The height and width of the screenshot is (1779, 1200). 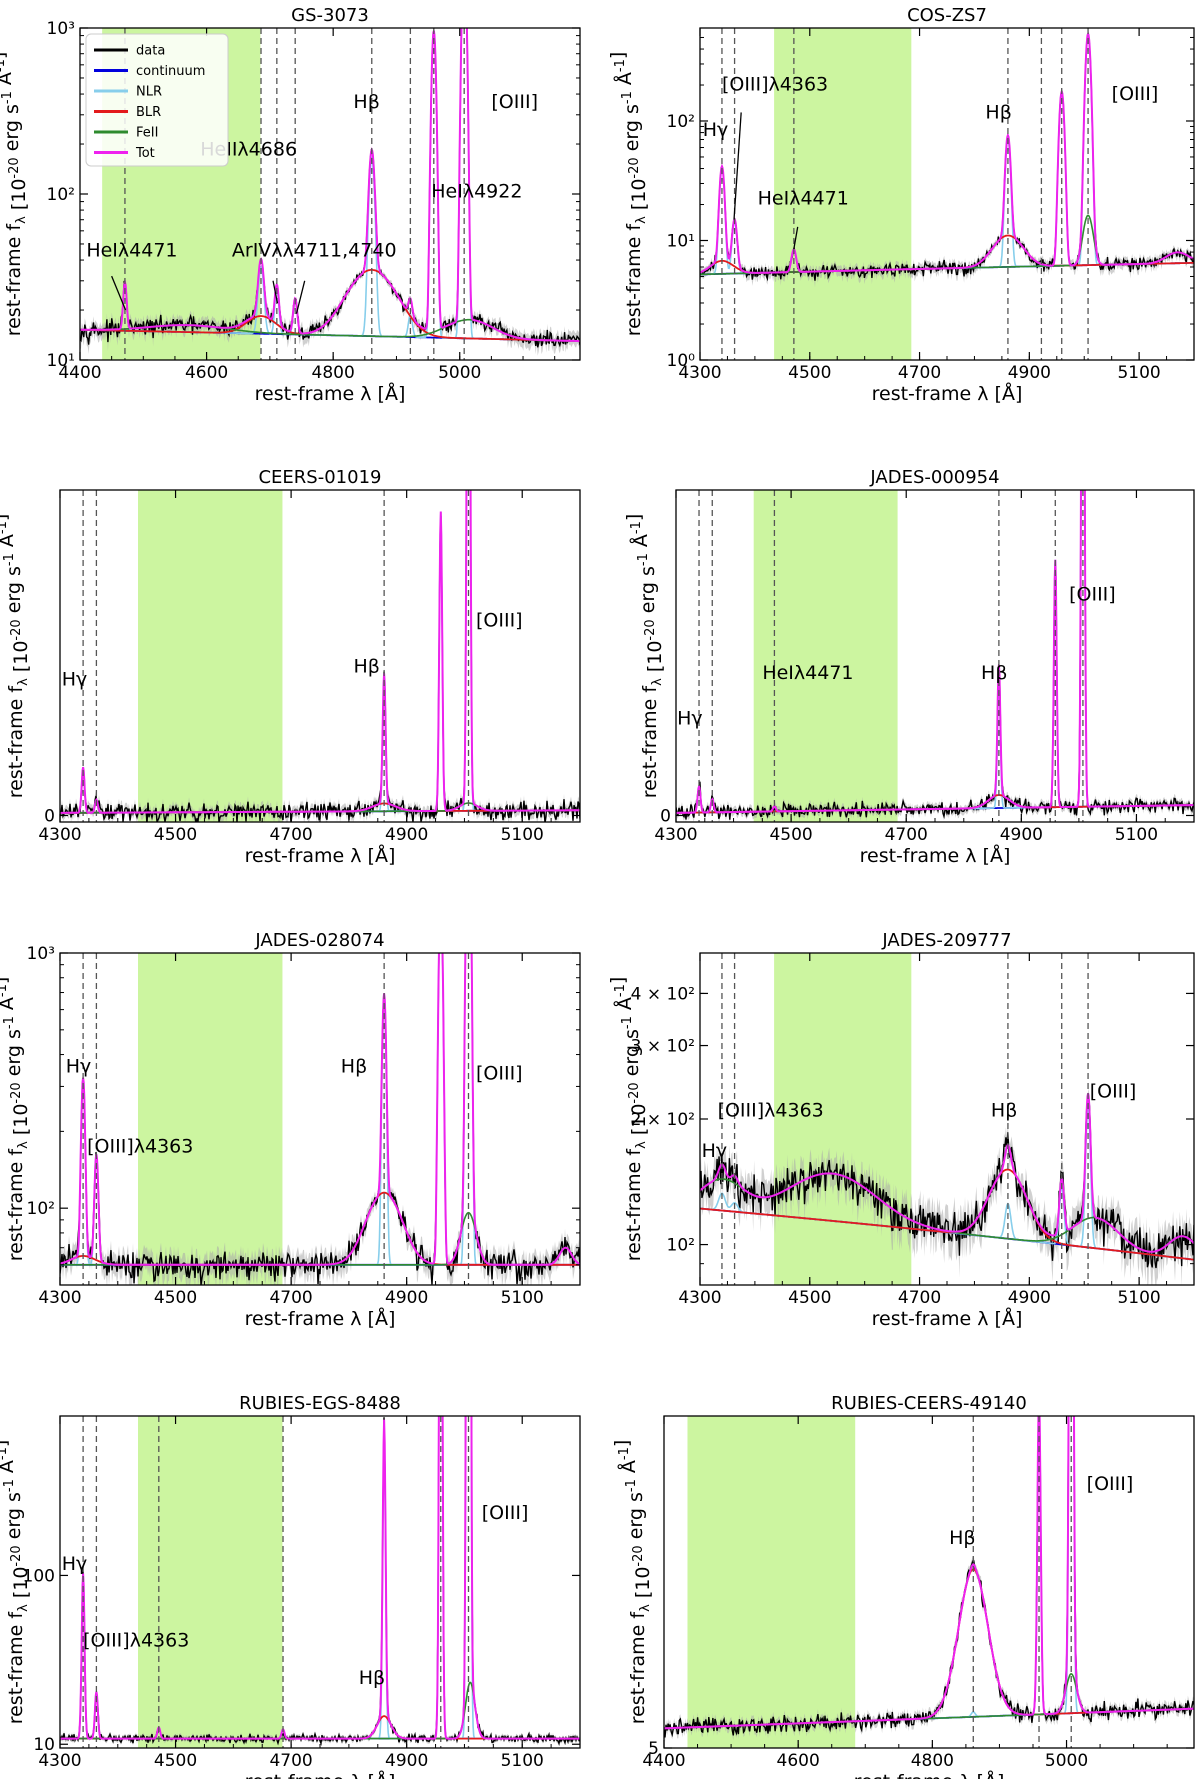 I want to click on line-annotation: ArIVλλ4711,4740, so click(x=314, y=251).